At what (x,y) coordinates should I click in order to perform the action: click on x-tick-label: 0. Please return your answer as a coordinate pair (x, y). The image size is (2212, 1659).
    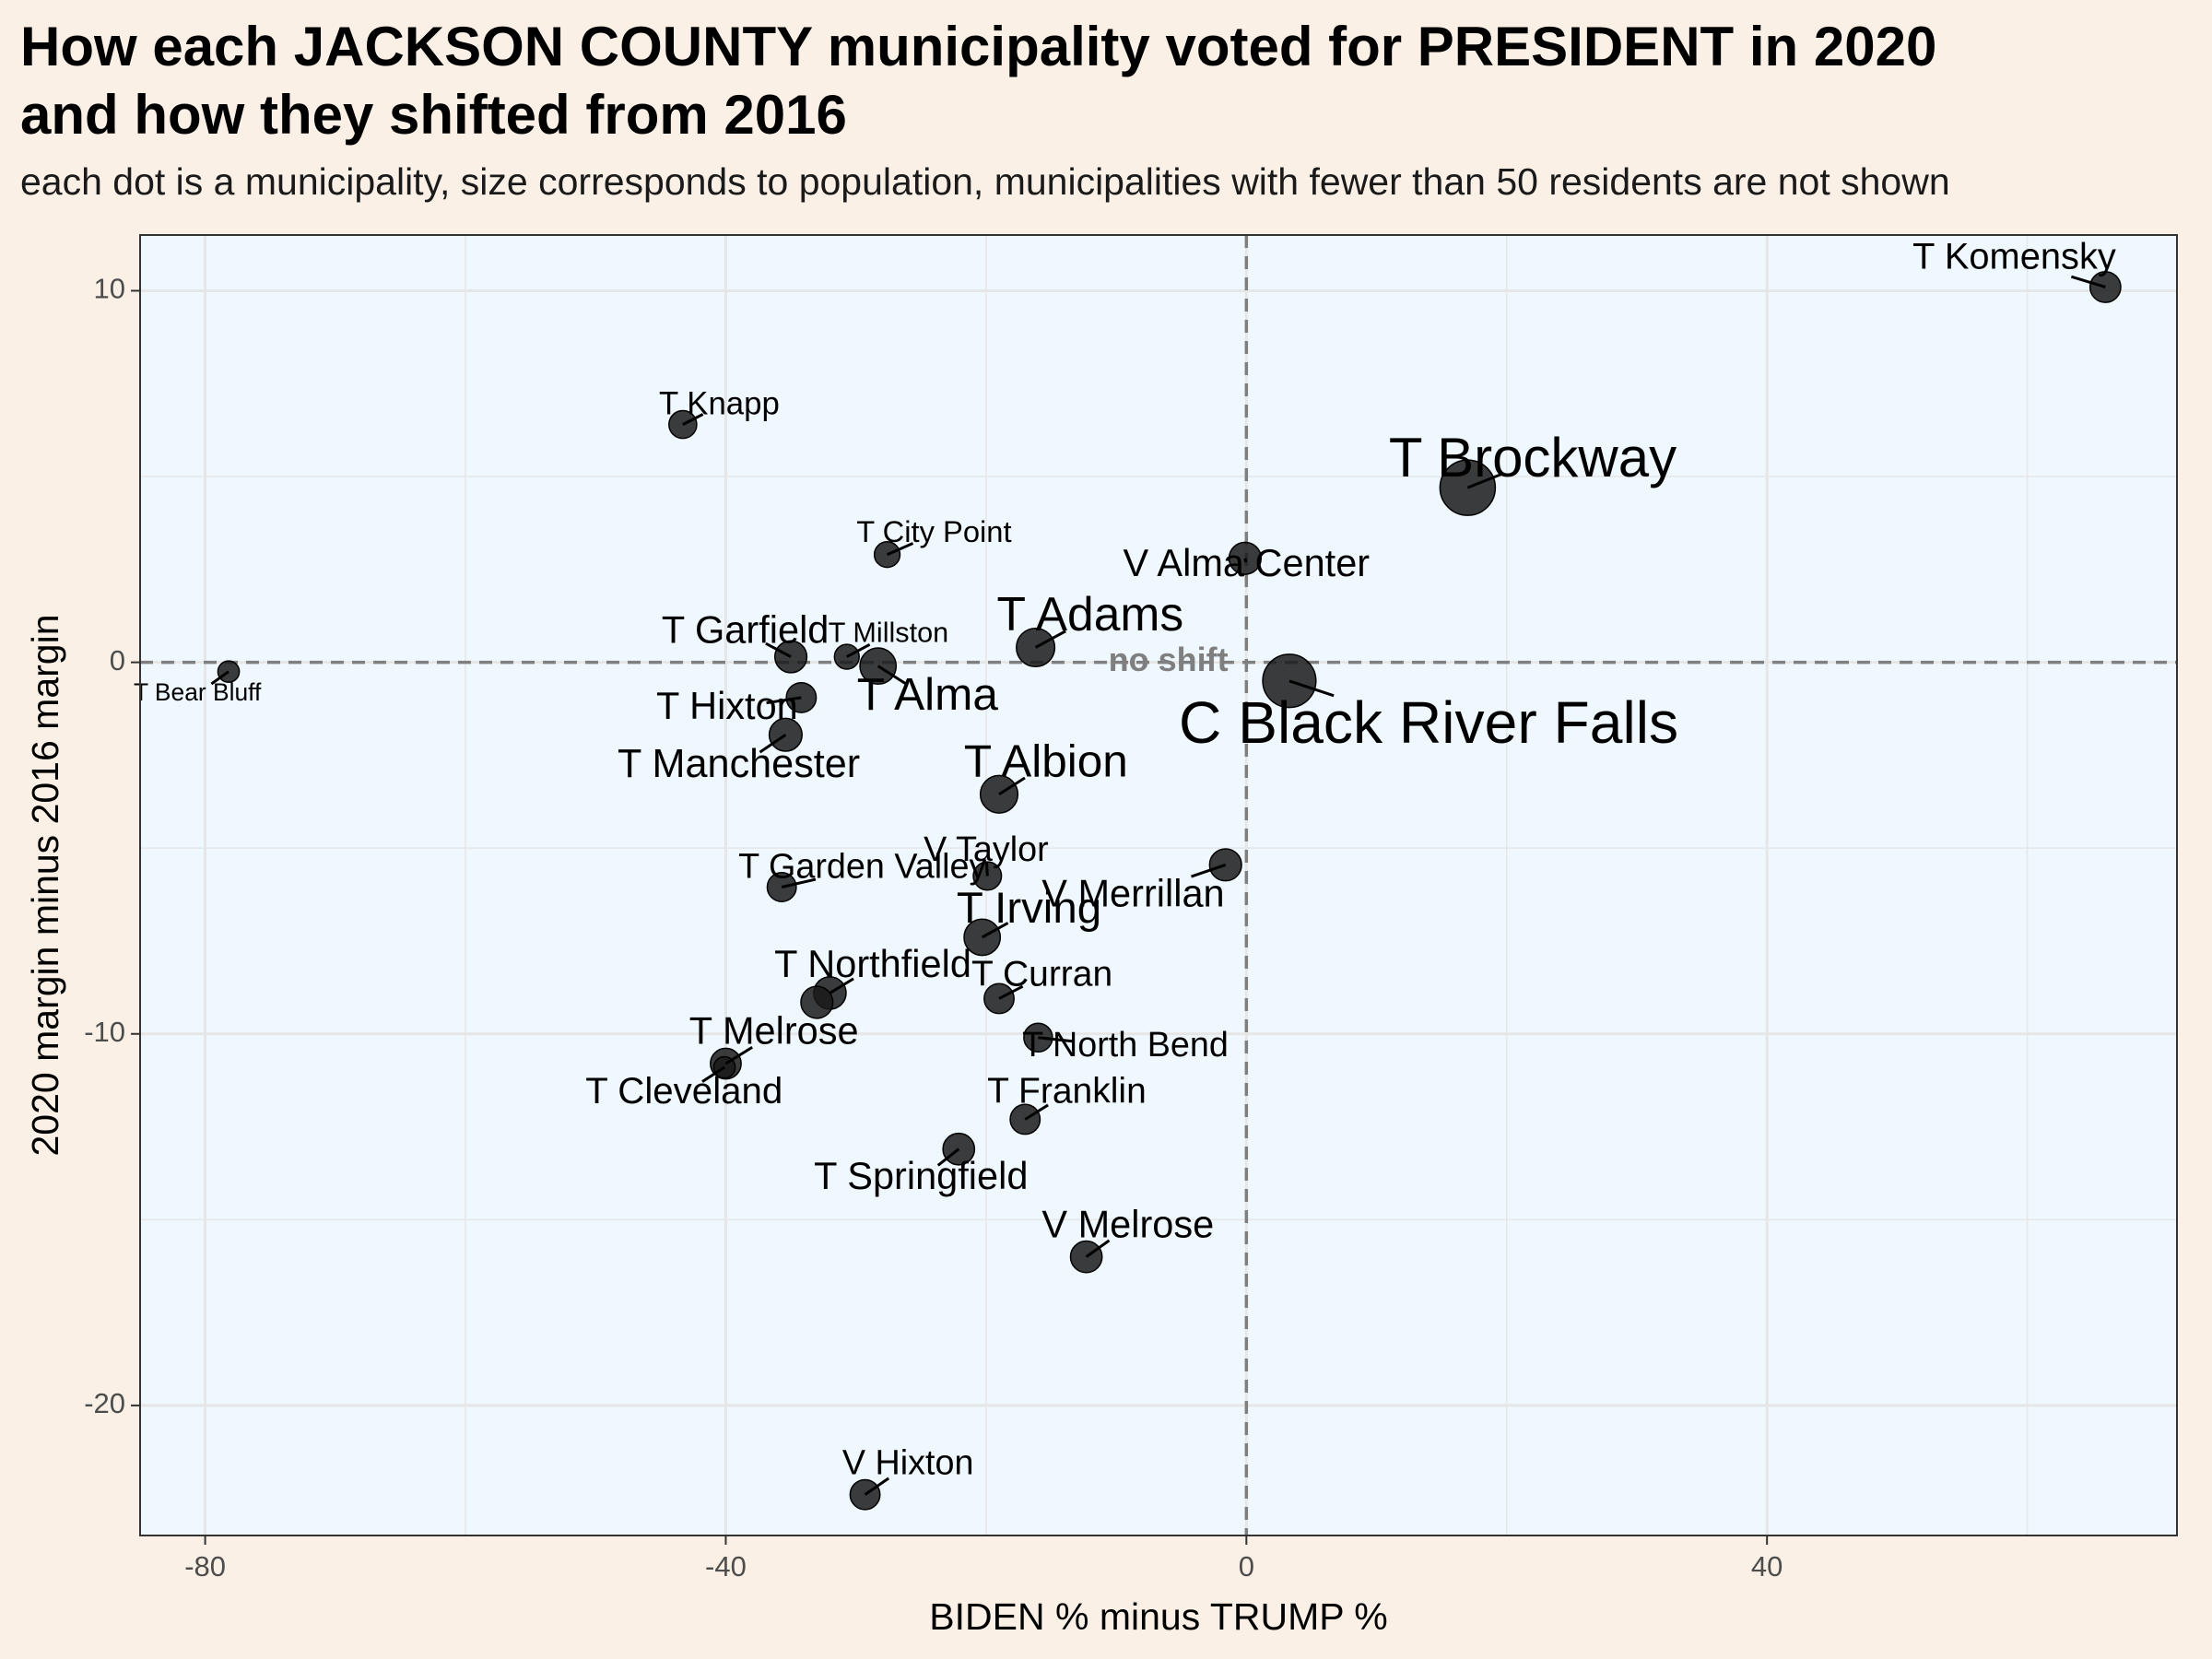
    Looking at the image, I should click on (1246, 1566).